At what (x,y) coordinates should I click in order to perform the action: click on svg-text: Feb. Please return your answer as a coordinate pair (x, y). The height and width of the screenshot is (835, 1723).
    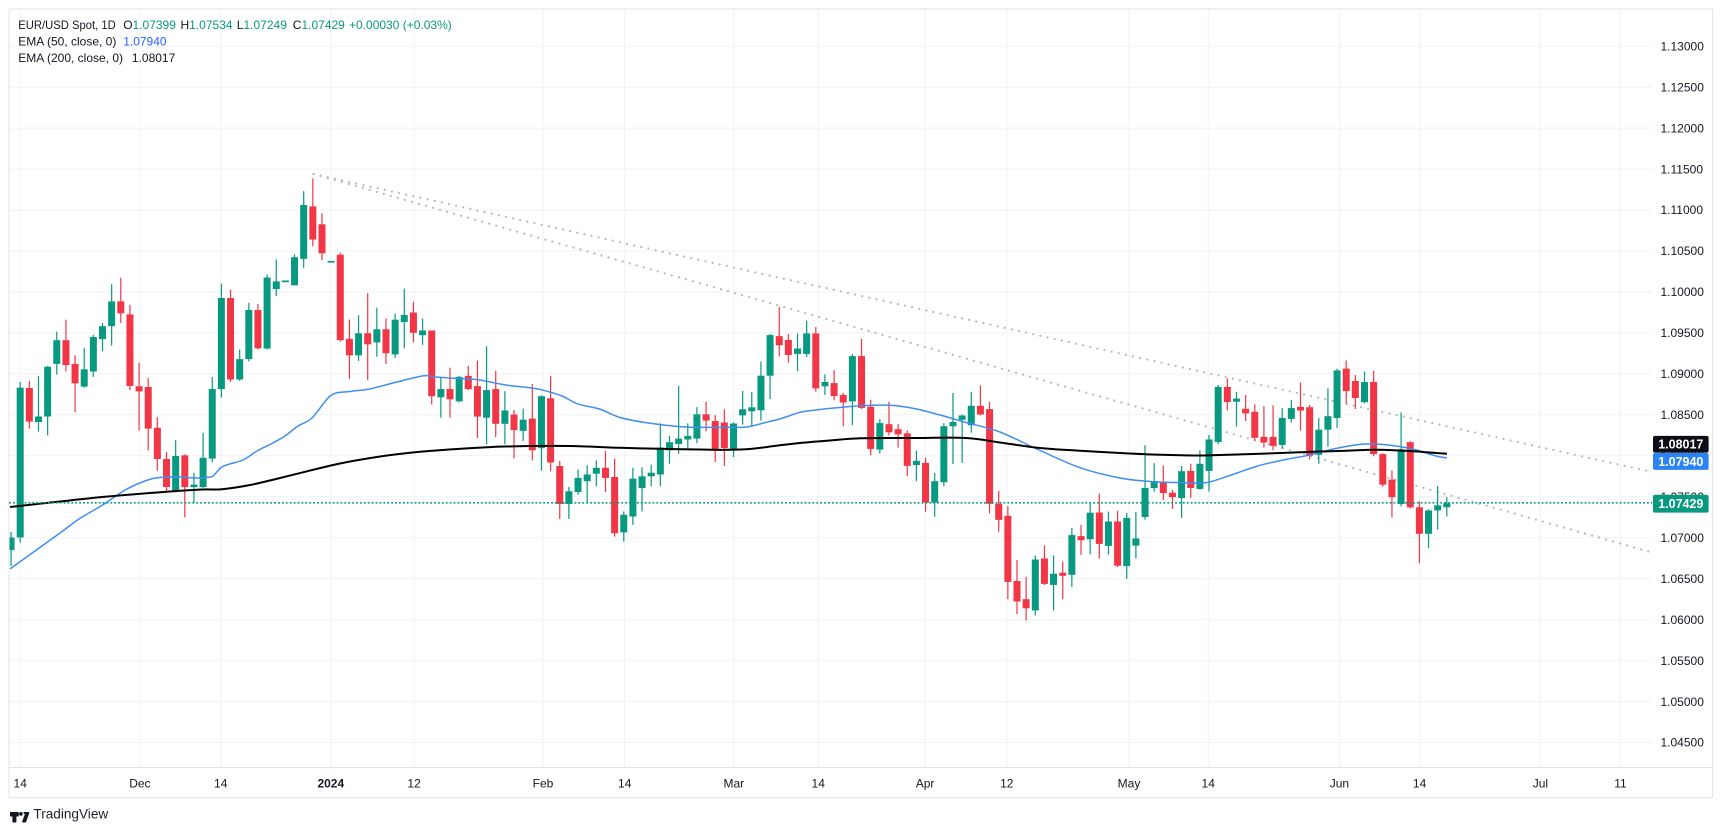
    Looking at the image, I should click on (543, 784).